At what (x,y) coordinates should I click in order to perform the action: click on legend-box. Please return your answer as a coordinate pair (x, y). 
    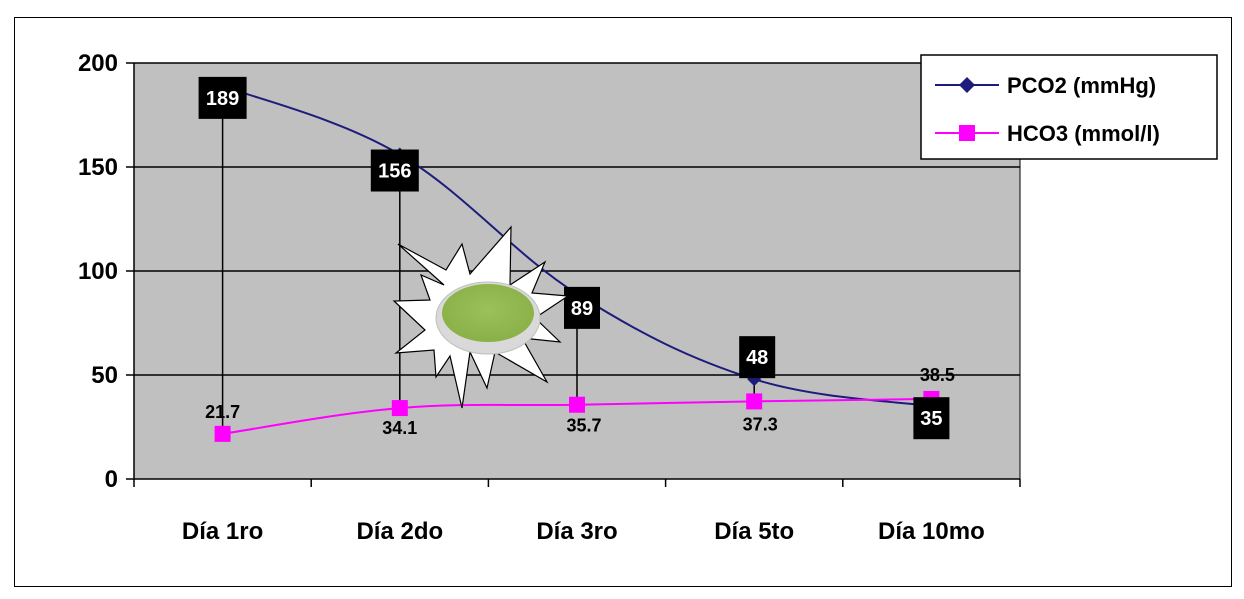
    Looking at the image, I should click on (1069, 107).